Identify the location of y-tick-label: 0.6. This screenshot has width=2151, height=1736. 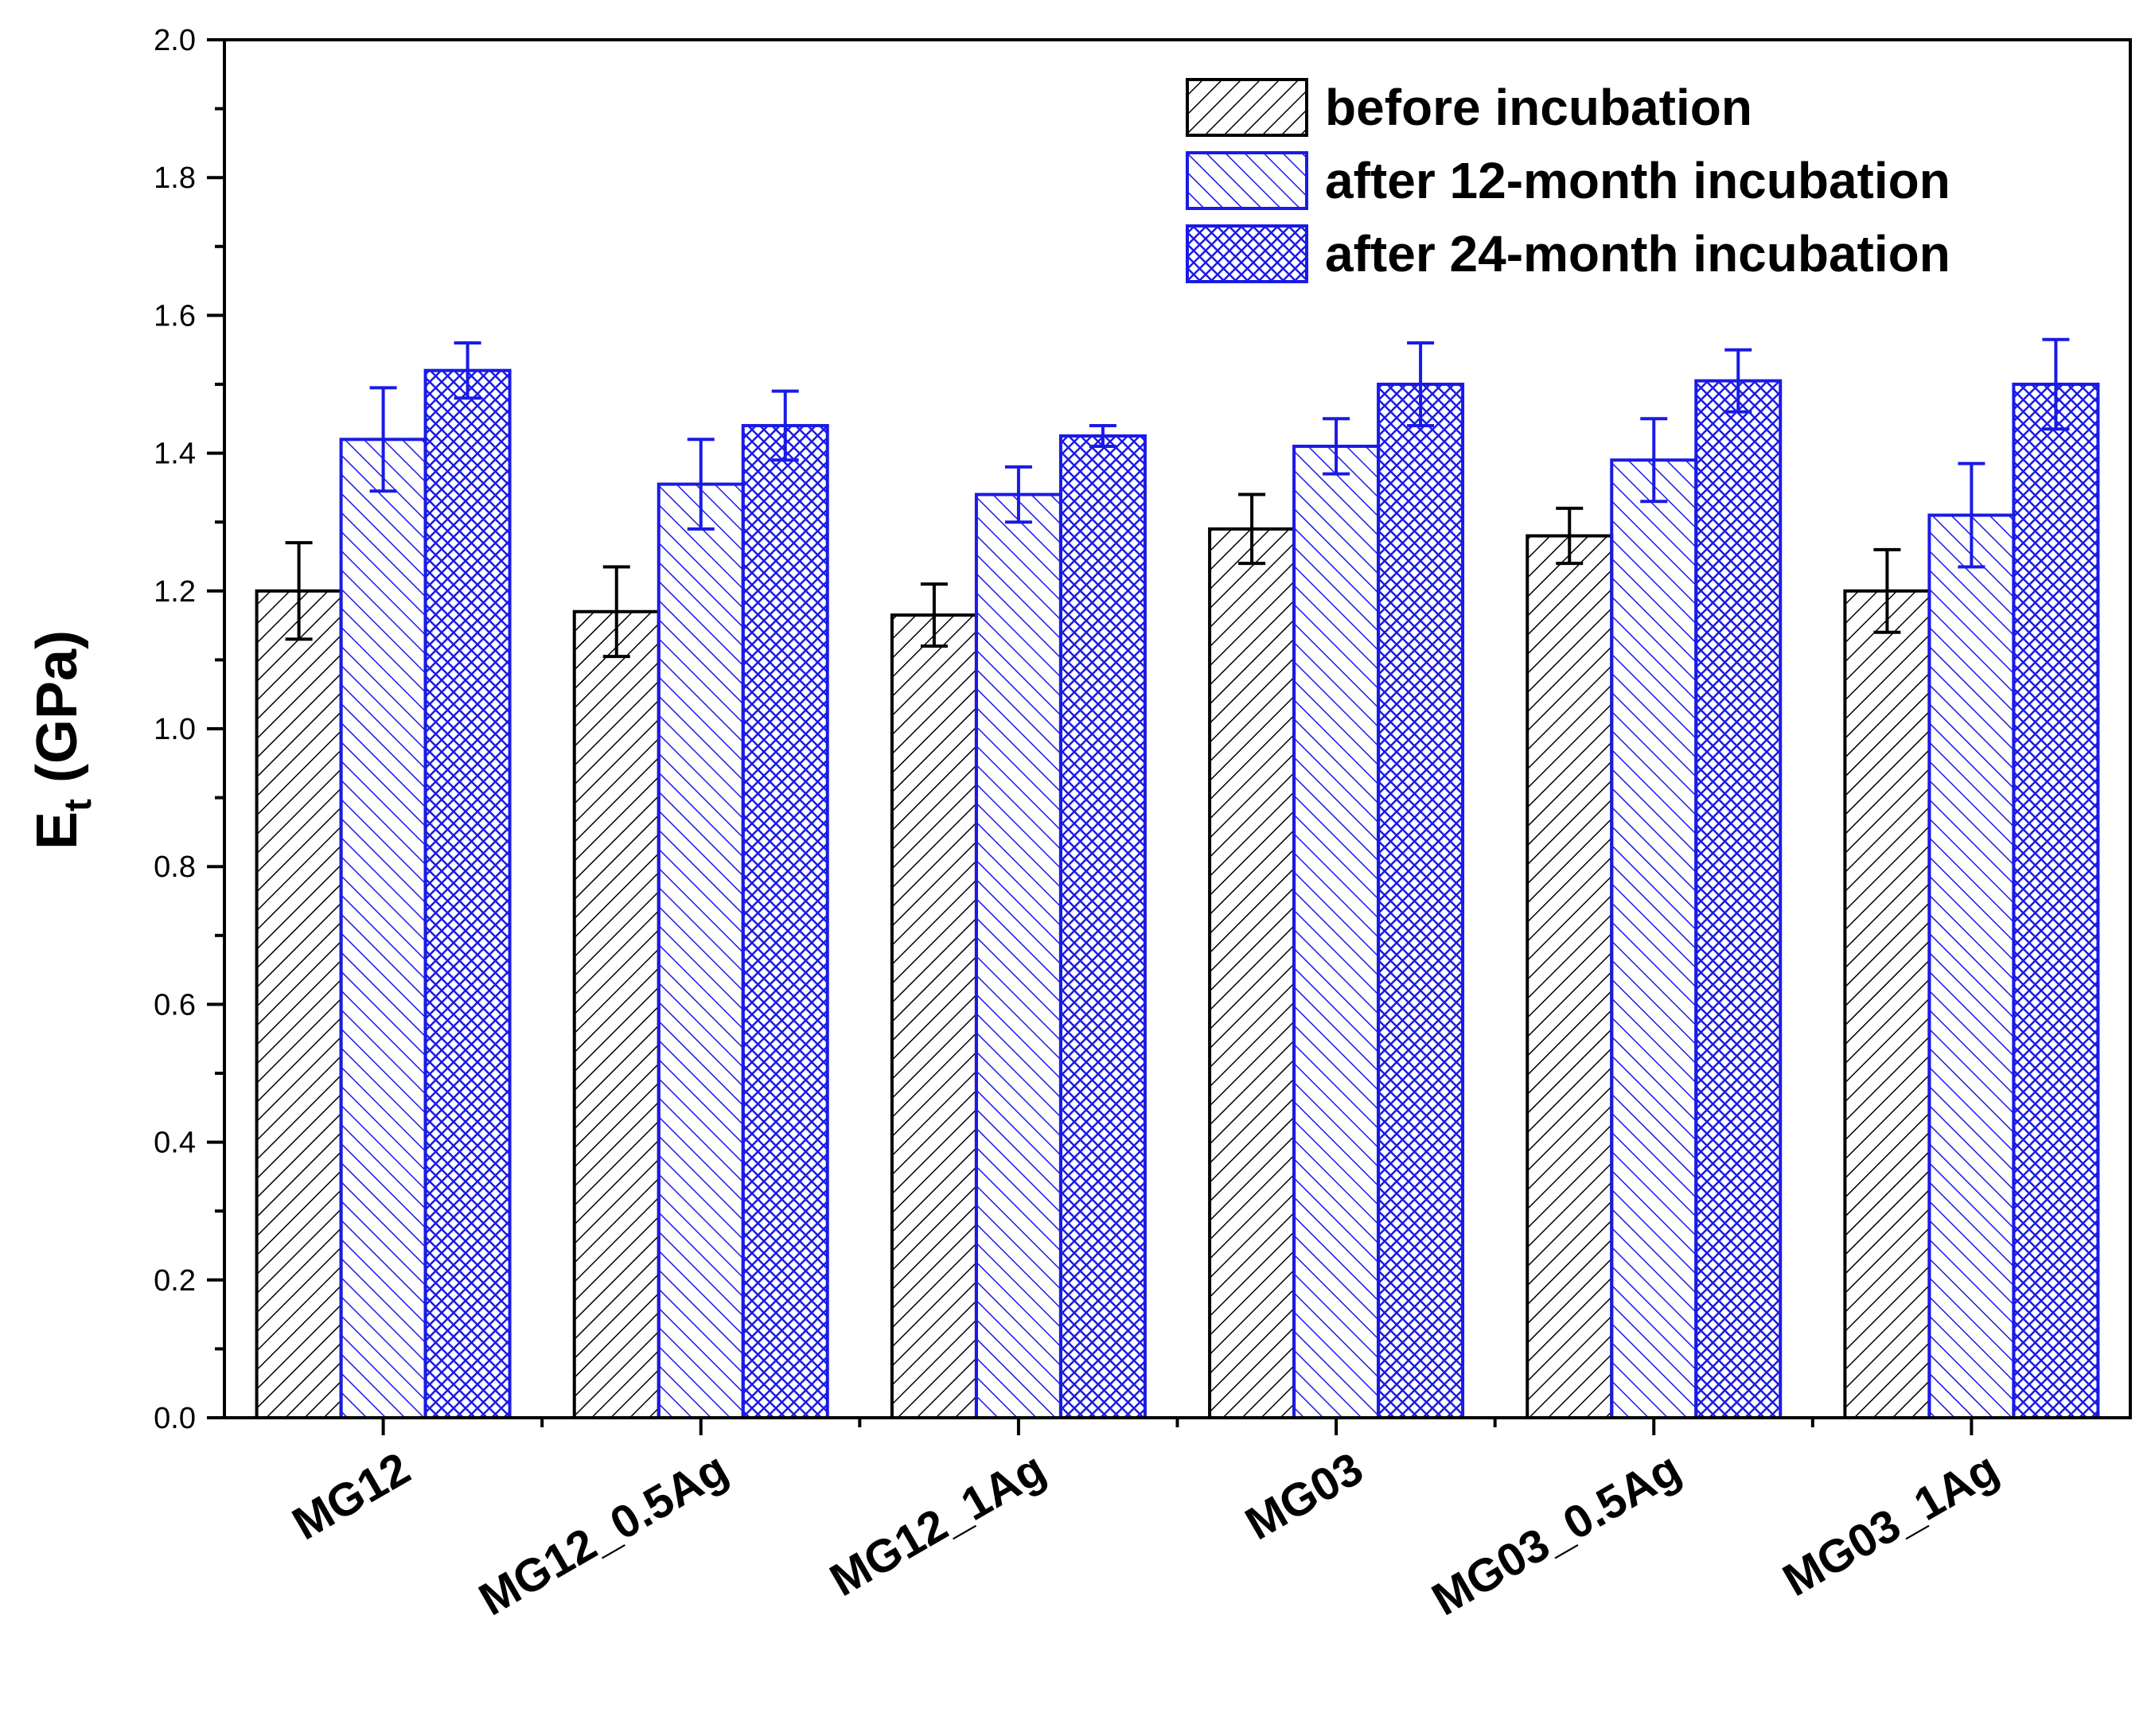
(175, 1005).